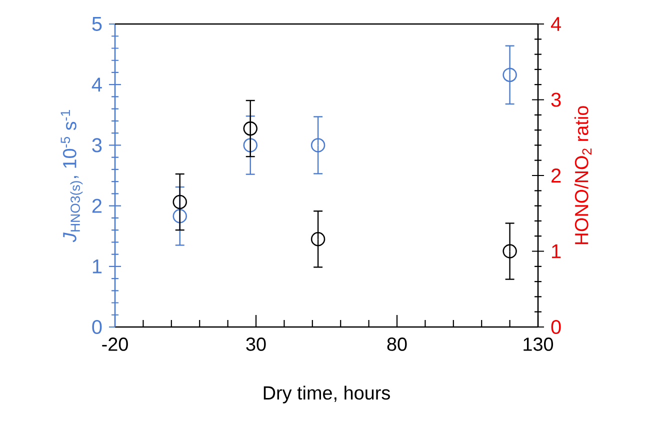 The image size is (646, 429). Describe the element at coordinates (556, 327) in the screenshot. I see `y2-tick-label: 0` at that location.